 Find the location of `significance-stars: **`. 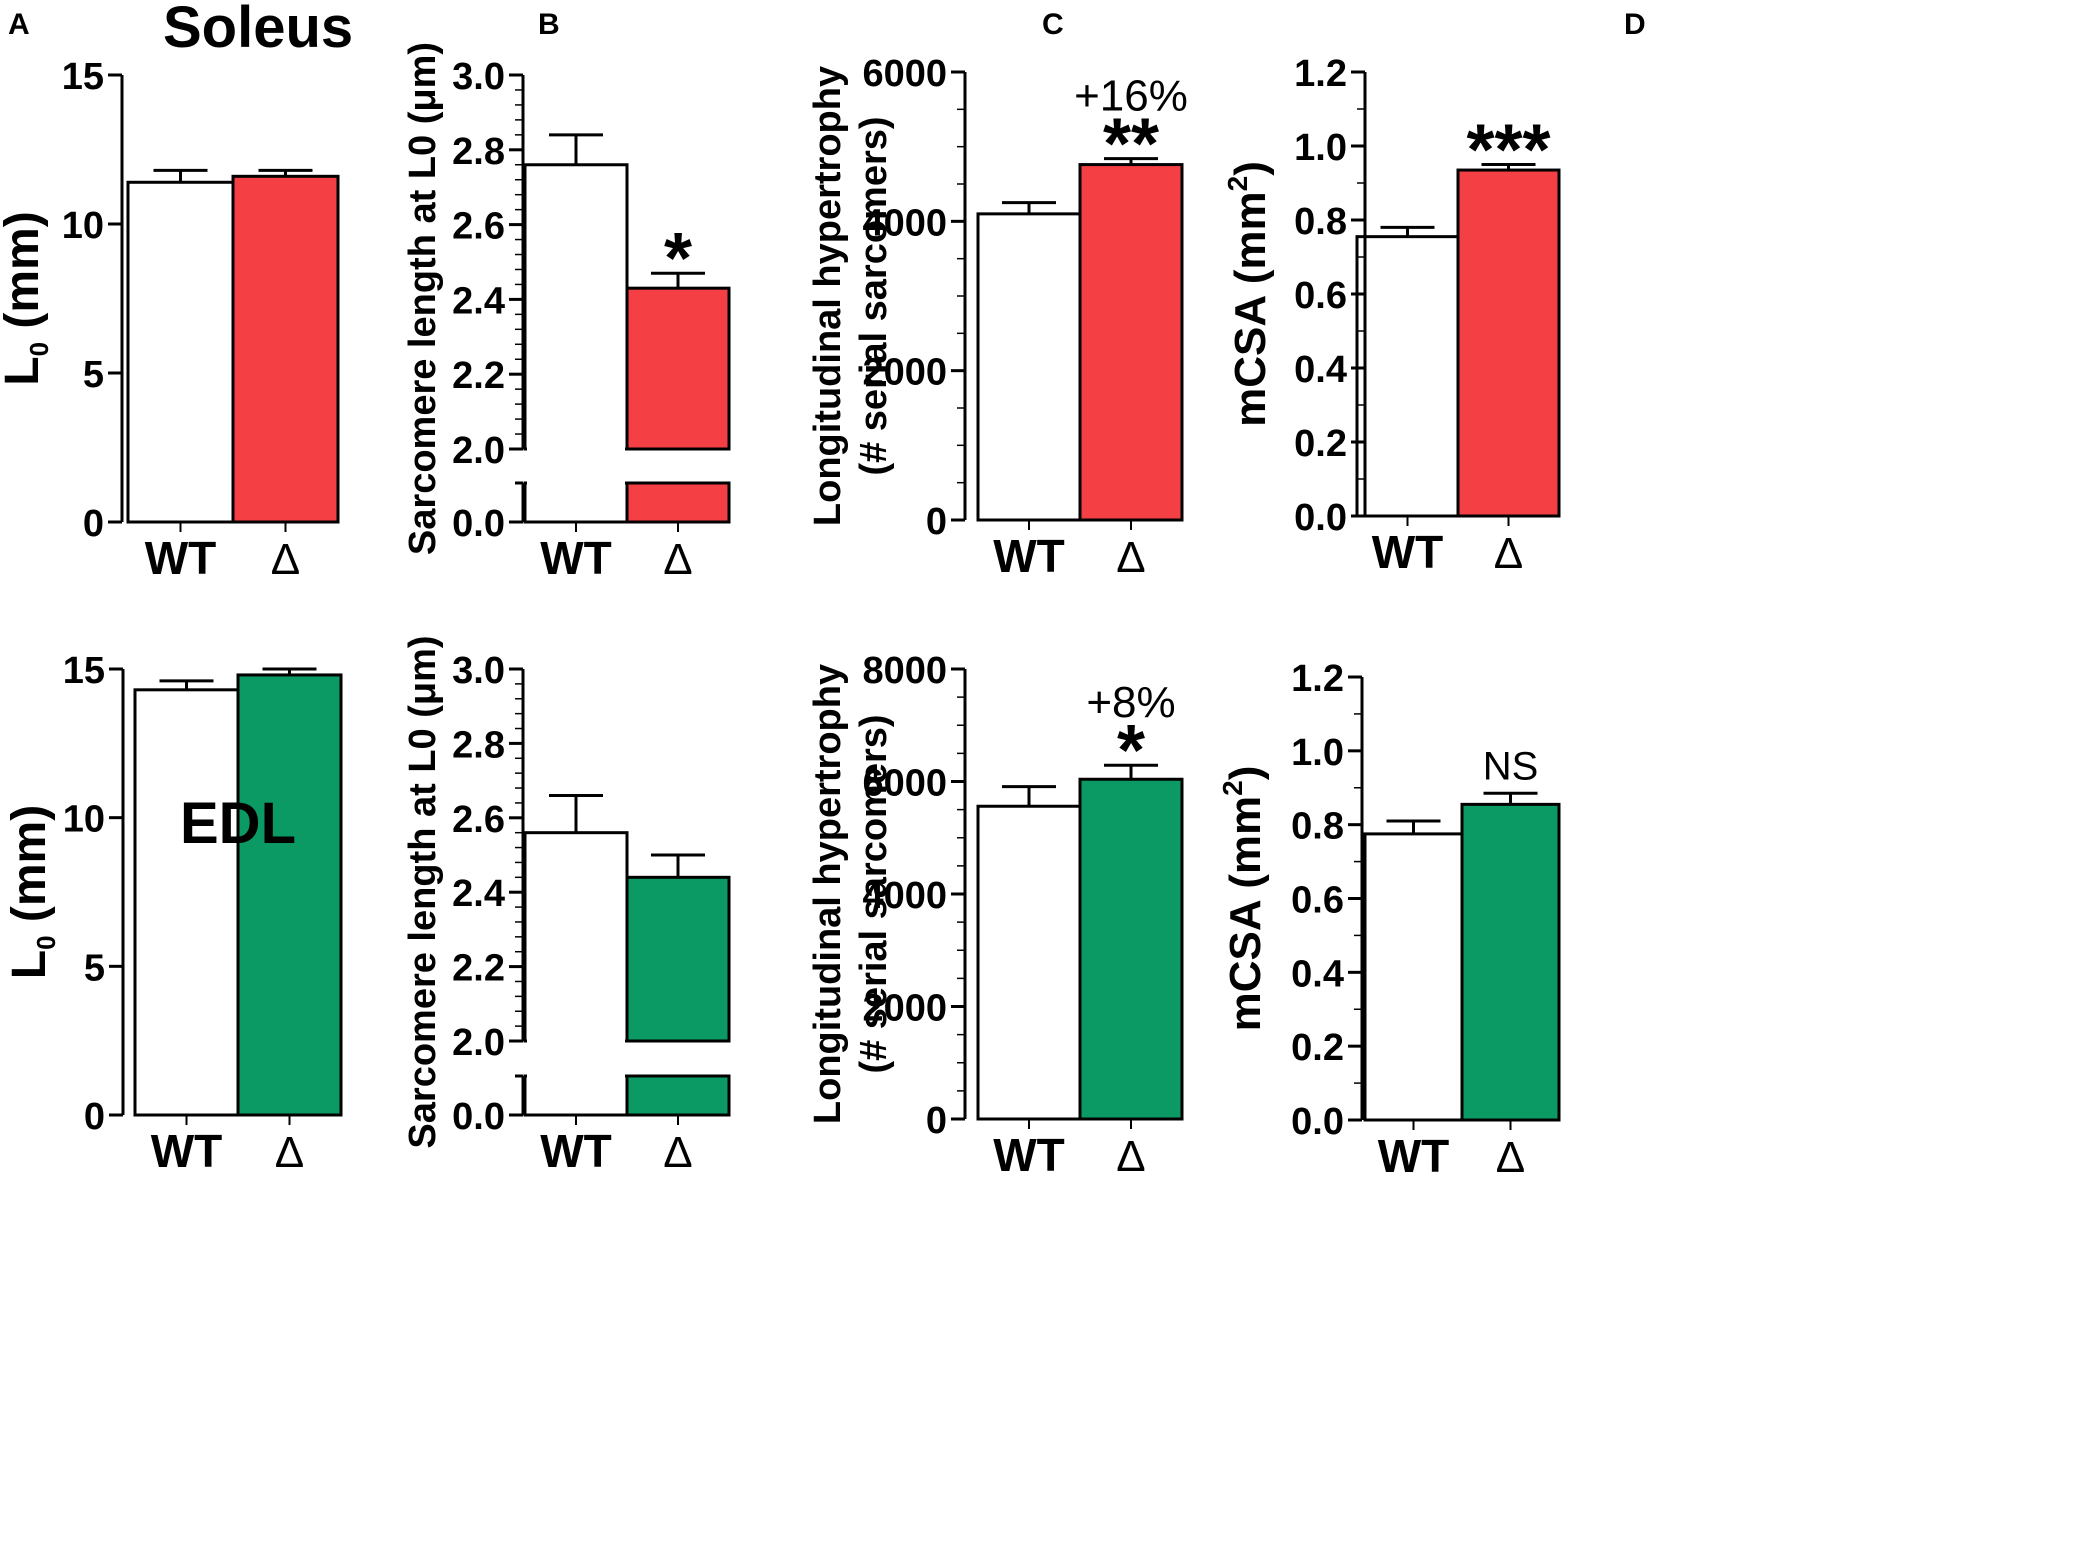

significance-stars: ** is located at coordinates (1131, 145).